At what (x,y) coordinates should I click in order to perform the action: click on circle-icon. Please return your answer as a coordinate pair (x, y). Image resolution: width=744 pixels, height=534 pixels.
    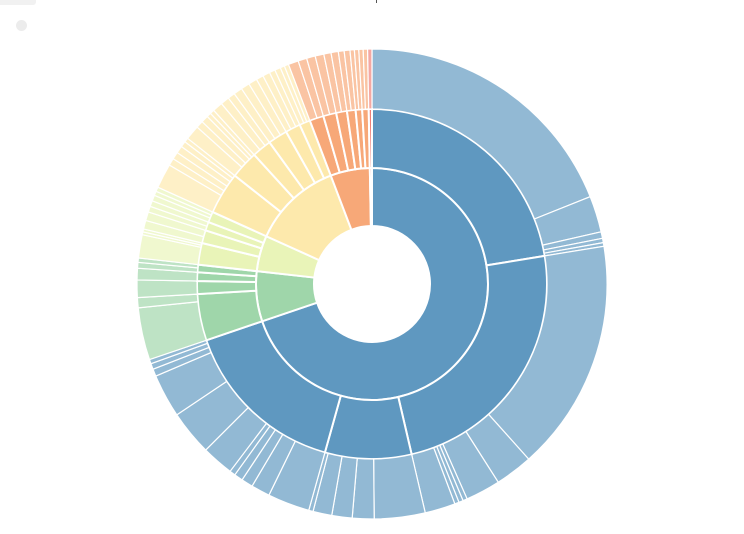
    Looking at the image, I should click on (21, 25).